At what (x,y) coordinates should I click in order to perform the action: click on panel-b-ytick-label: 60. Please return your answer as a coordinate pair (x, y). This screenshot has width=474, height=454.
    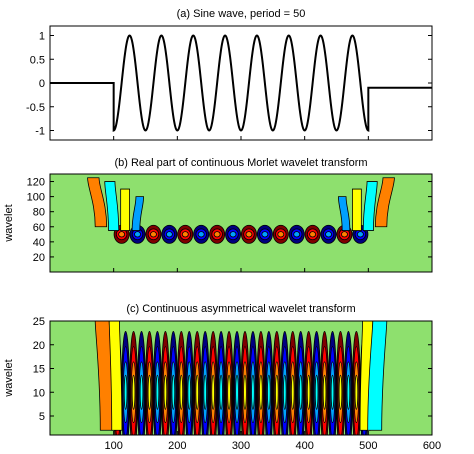
    Looking at the image, I should click on (39, 228).